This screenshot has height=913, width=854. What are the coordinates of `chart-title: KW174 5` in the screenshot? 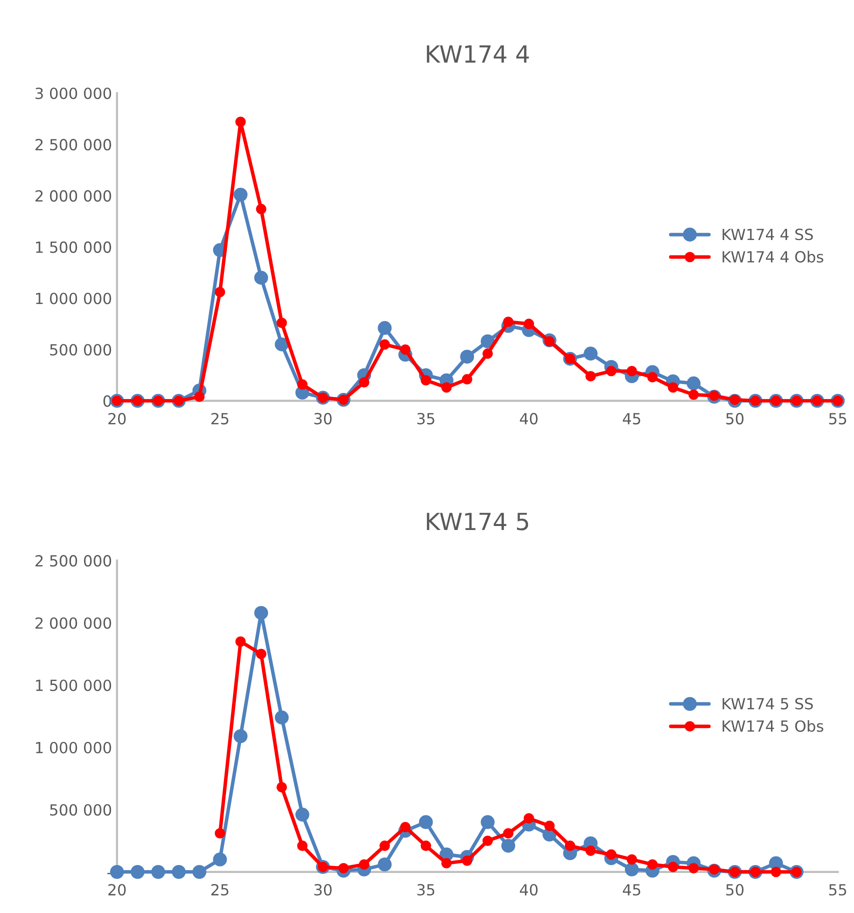 It's located at (477, 521).